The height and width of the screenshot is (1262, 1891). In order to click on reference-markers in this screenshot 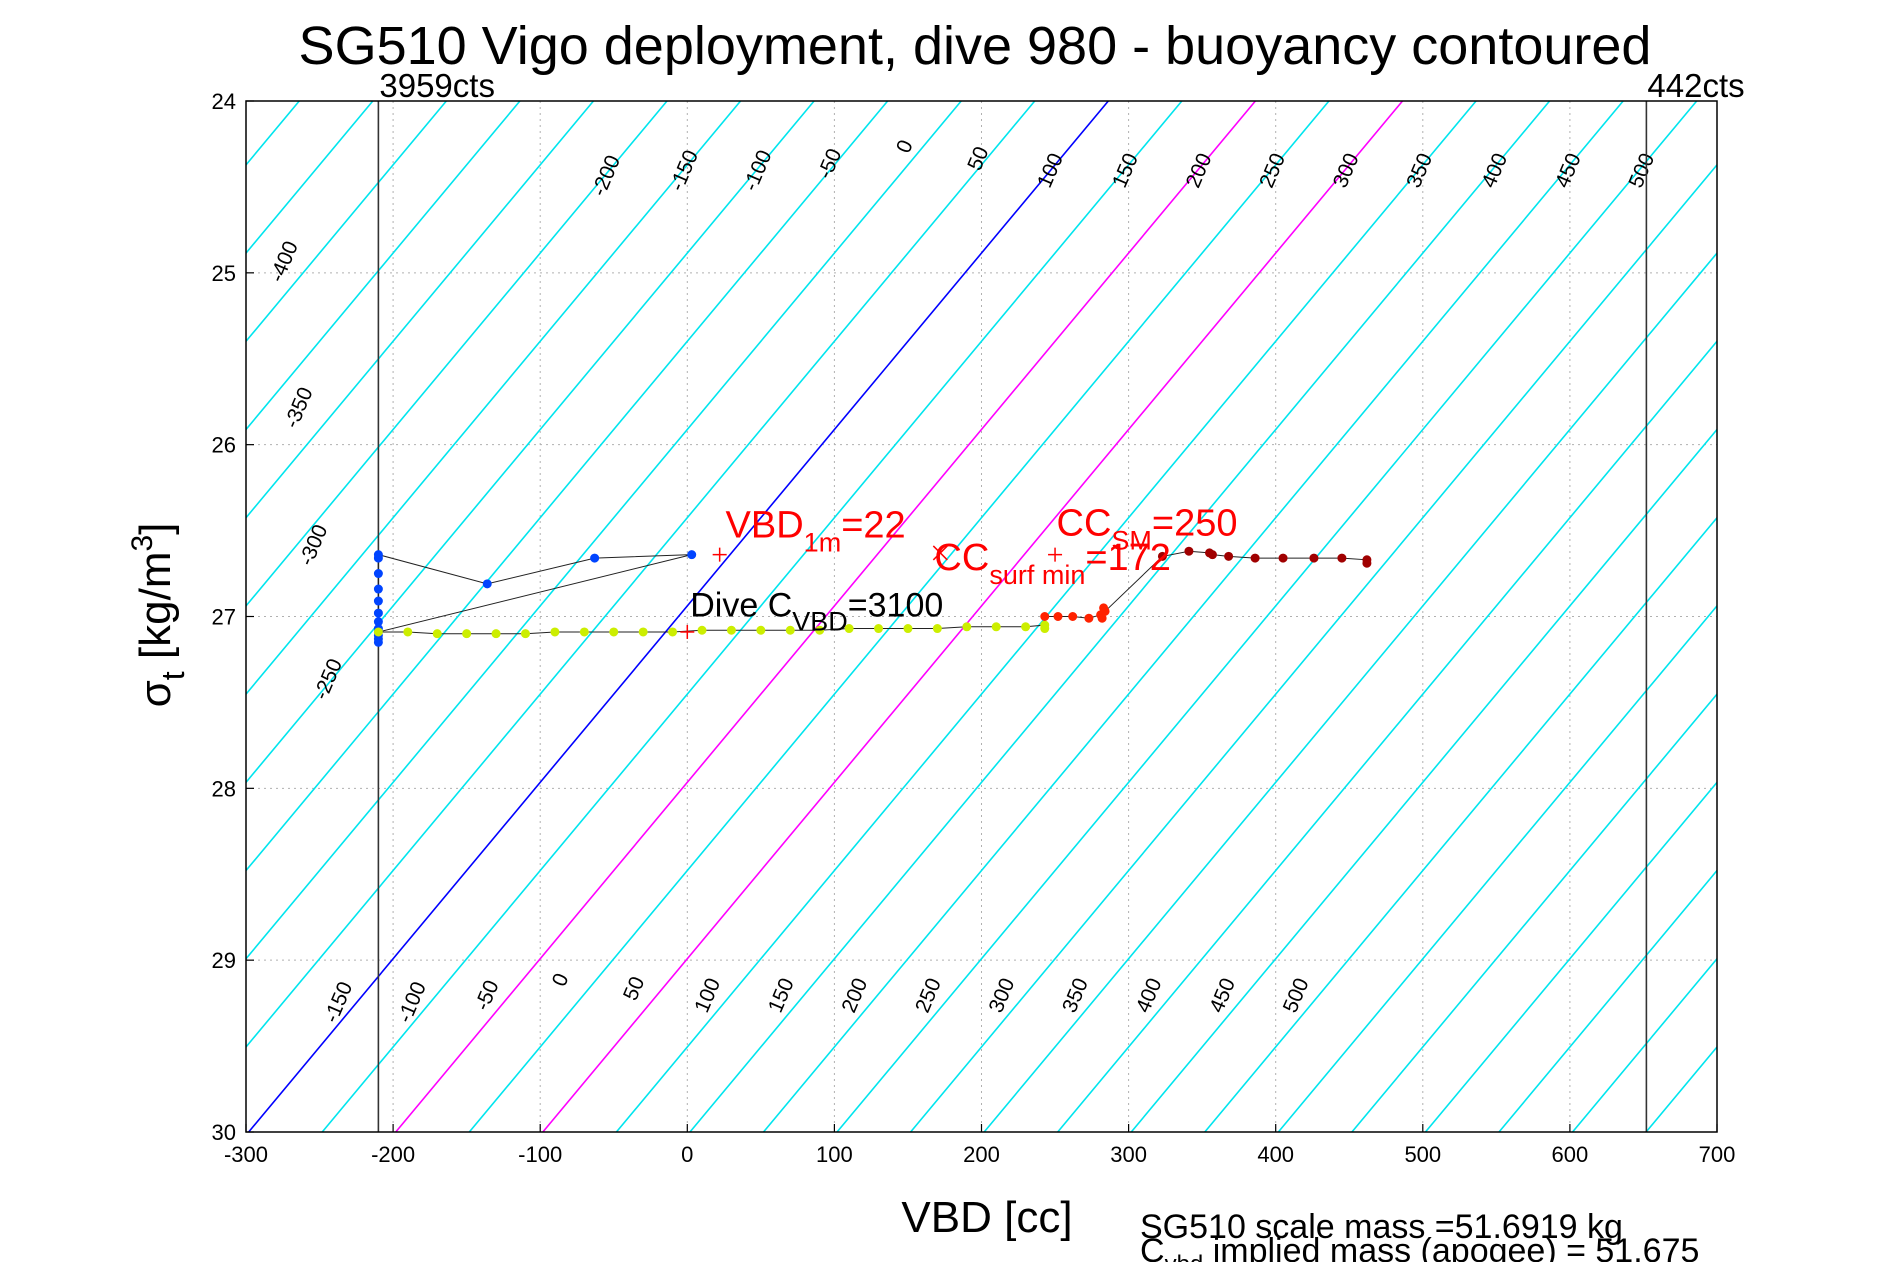, I will do `click(871, 592)`.